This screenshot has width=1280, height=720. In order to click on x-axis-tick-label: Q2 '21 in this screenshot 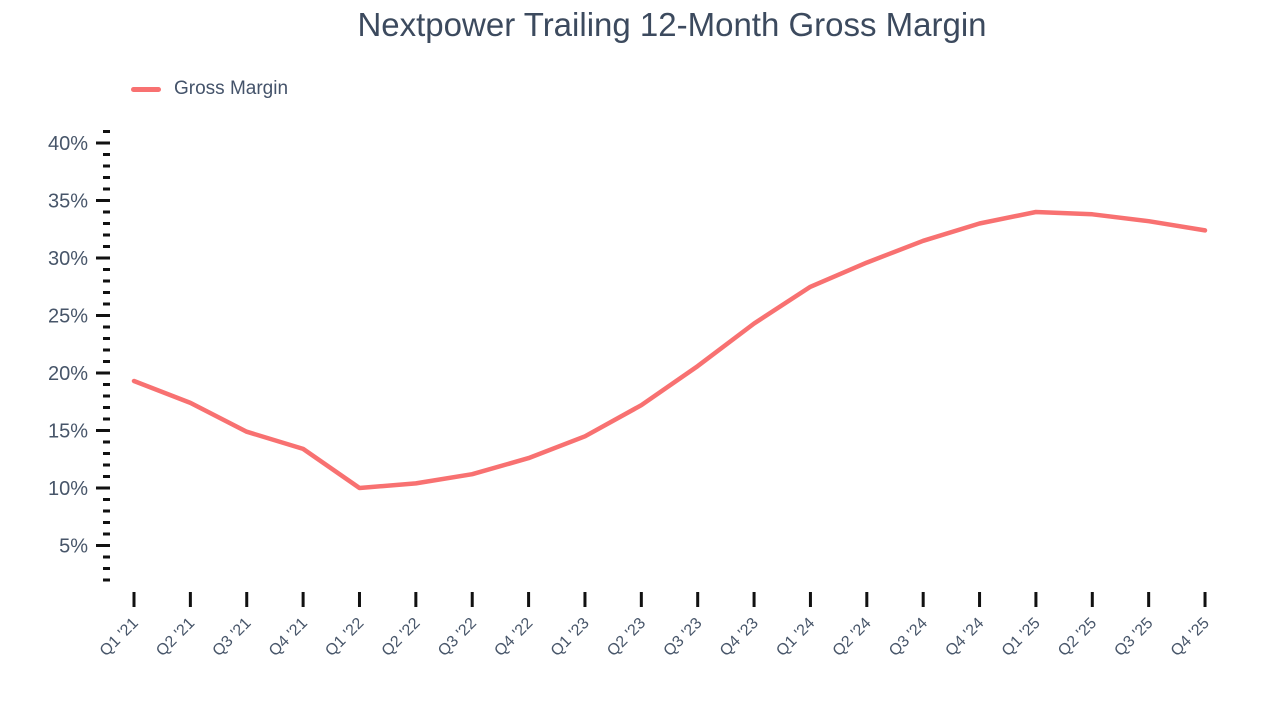, I will do `click(175, 637)`.